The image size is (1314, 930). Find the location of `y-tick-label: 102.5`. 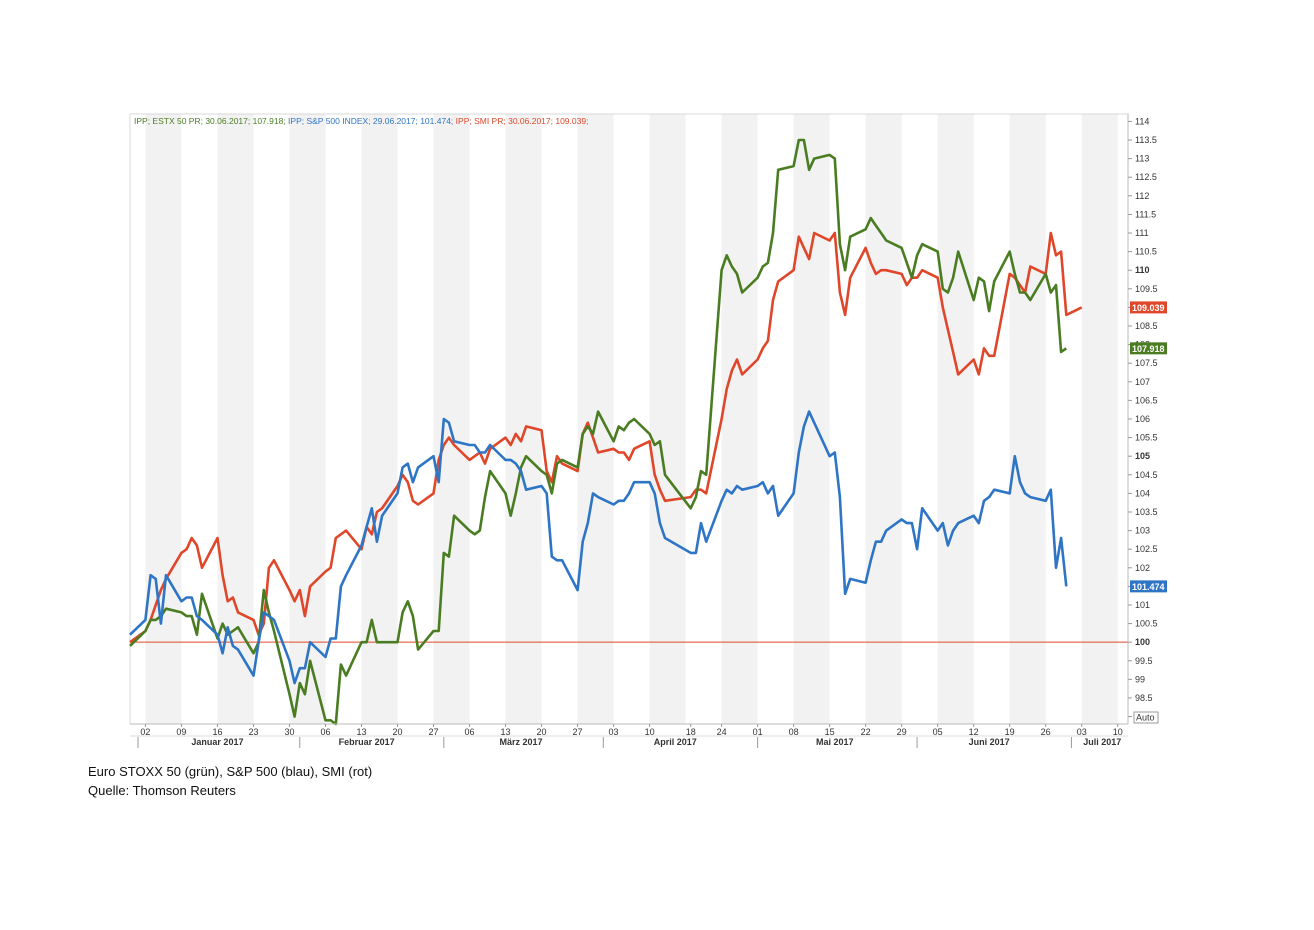

y-tick-label: 102.5 is located at coordinates (1146, 549).